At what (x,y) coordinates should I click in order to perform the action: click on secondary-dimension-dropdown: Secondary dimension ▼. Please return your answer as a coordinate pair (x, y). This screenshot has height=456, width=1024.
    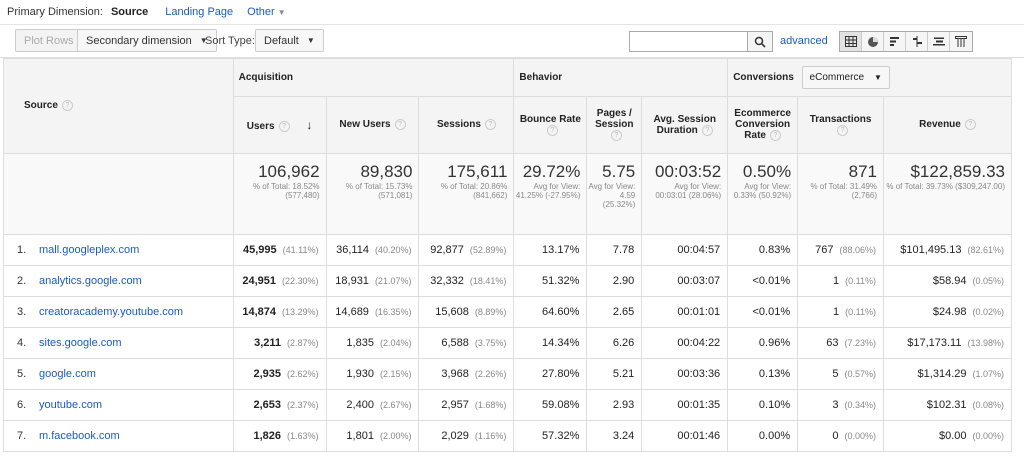
    Looking at the image, I should click on (147, 40).